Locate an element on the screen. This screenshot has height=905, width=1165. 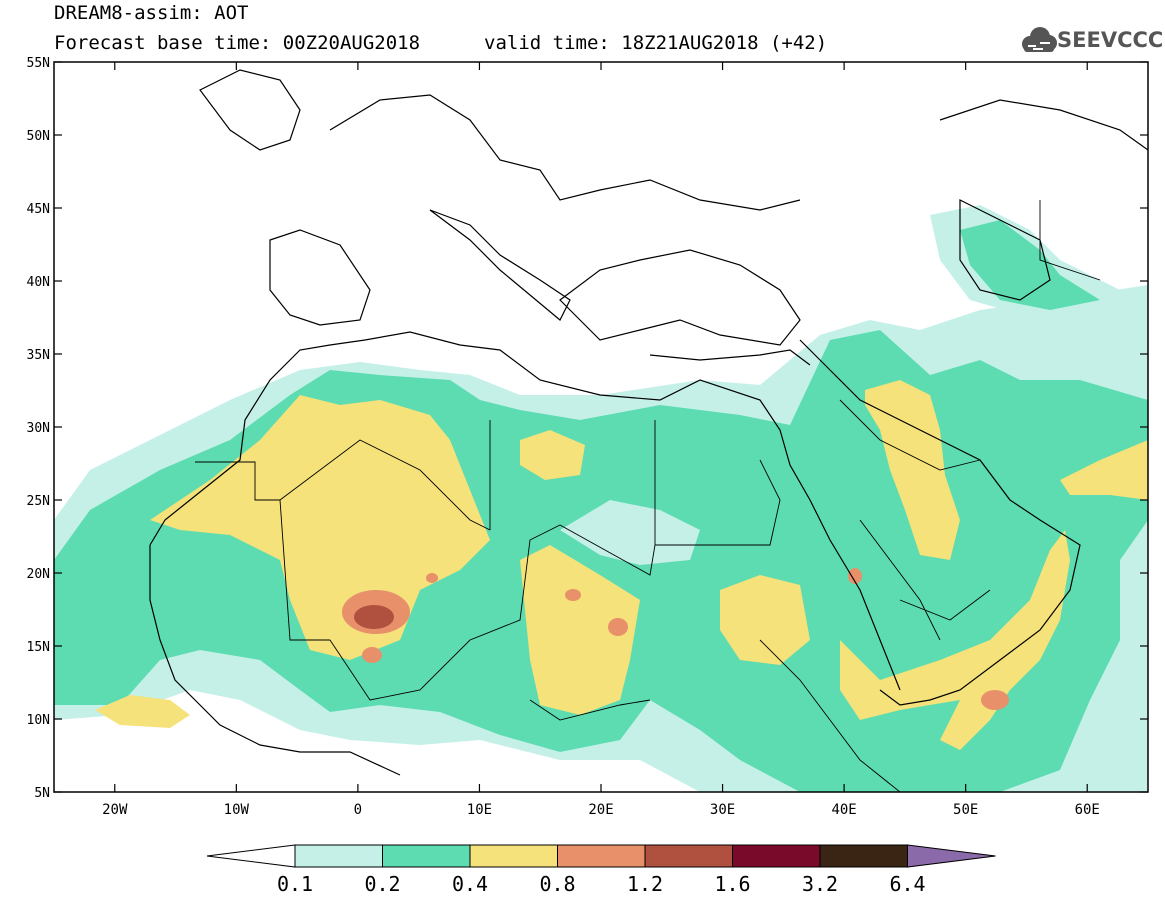
colorbar-min-arrow is located at coordinates (251, 856).